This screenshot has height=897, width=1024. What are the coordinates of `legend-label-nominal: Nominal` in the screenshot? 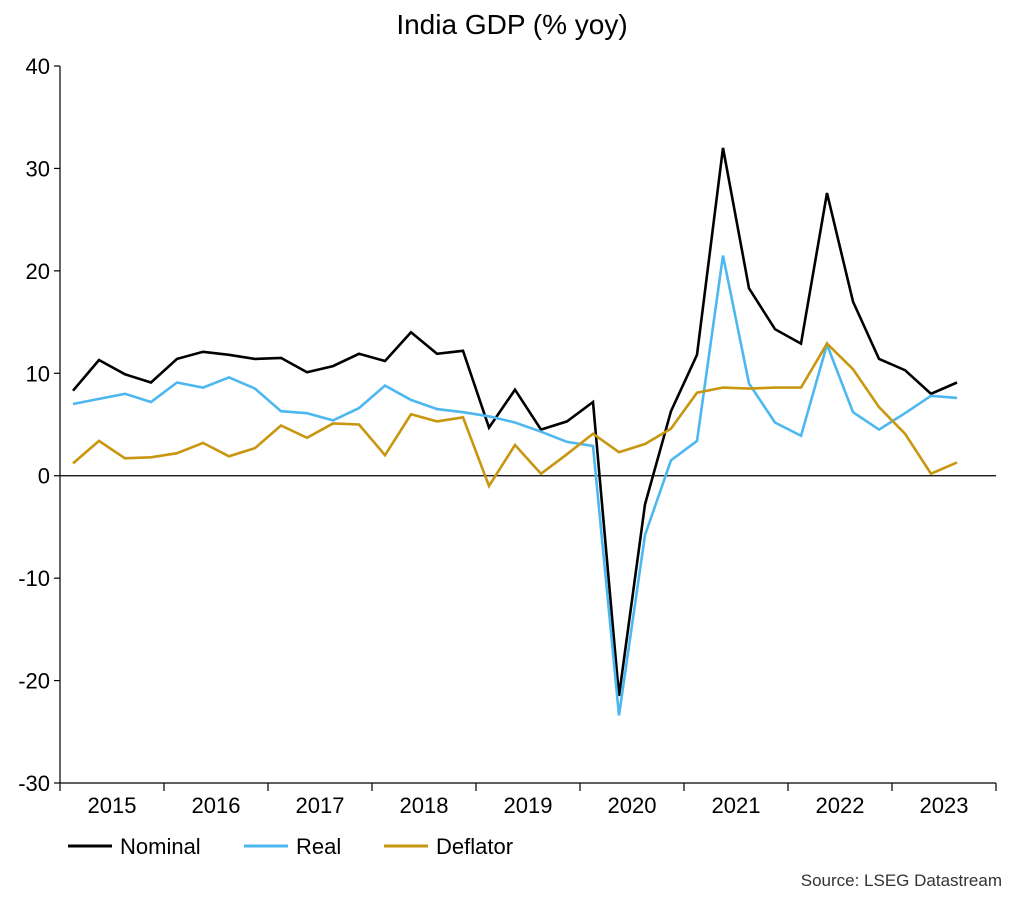 It's located at (160, 846).